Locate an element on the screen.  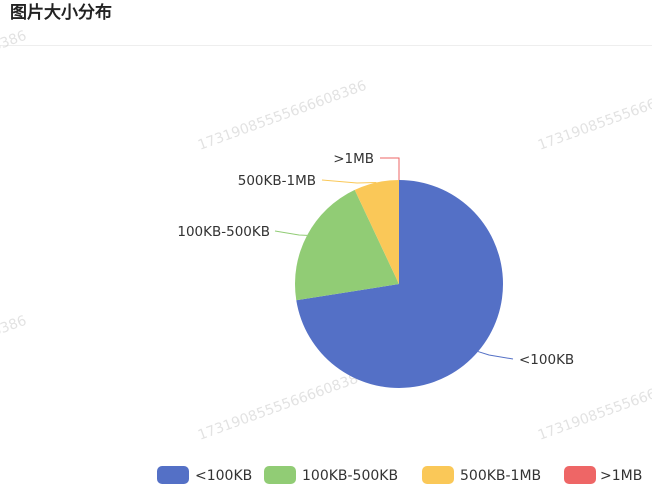
card-header: 图片大小分布 is located at coordinates (326, 23).